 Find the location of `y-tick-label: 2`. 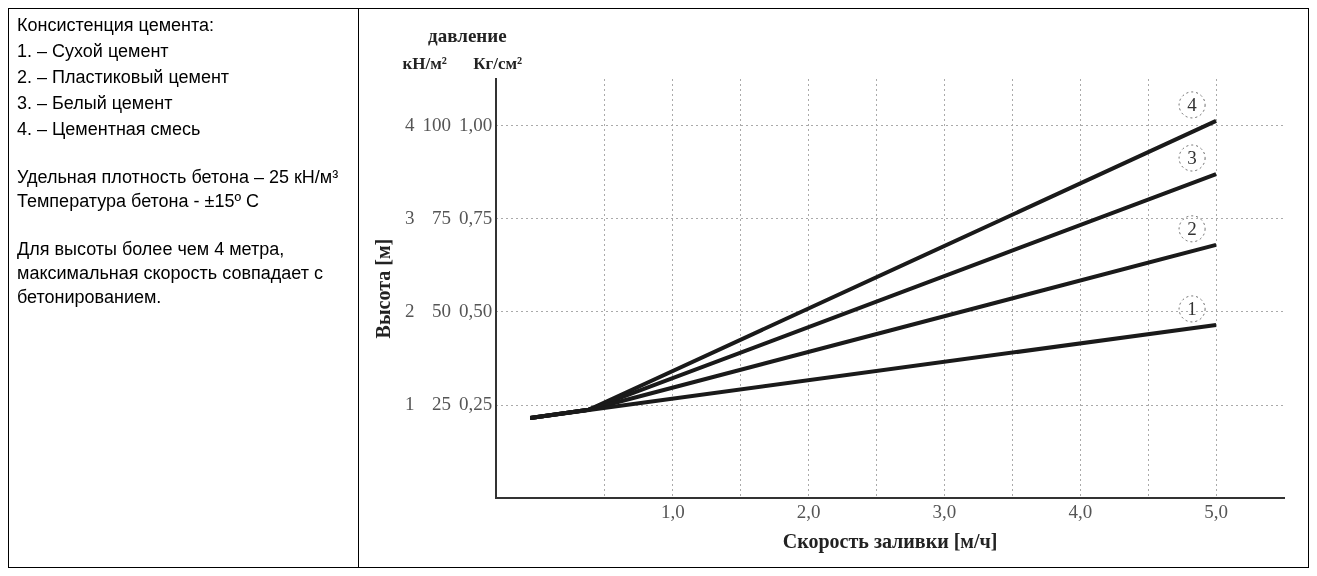

y-tick-label: 2 is located at coordinates (410, 310).